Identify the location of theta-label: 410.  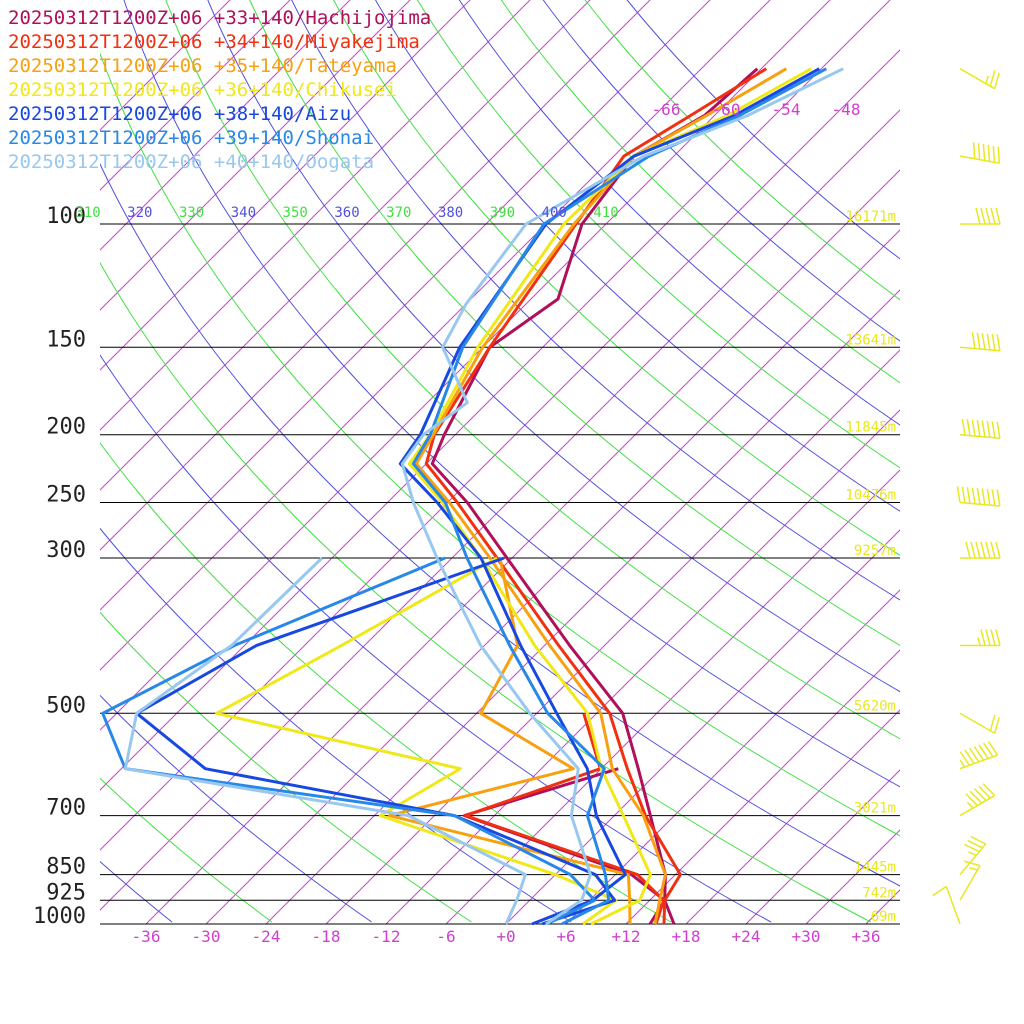
(605, 213).